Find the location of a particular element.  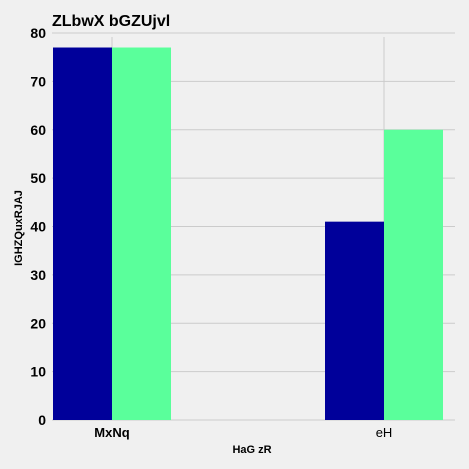

bar-series-2-MxNq is located at coordinates (141, 233).